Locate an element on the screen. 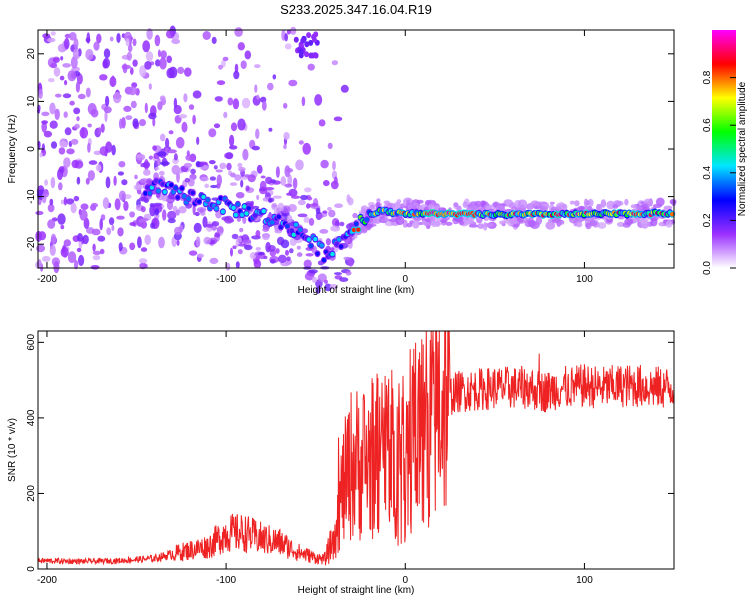 This screenshot has width=750, height=600. colorbar-tick-label: 0.4 is located at coordinates (707, 172).